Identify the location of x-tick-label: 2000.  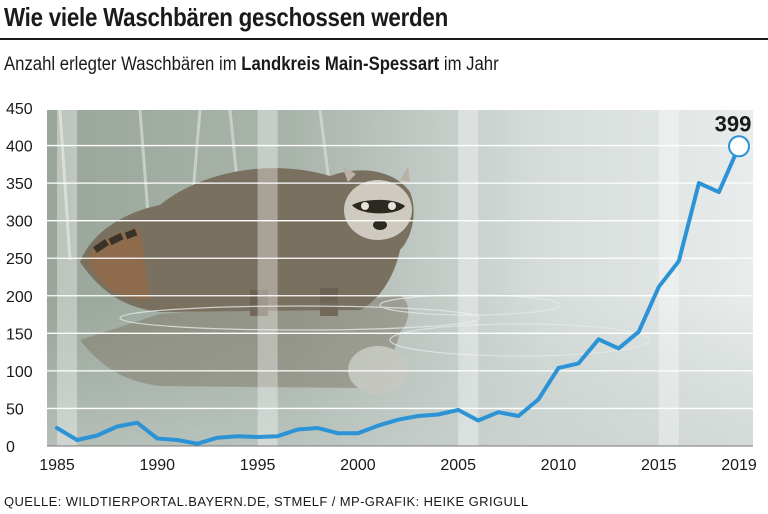
(358, 465).